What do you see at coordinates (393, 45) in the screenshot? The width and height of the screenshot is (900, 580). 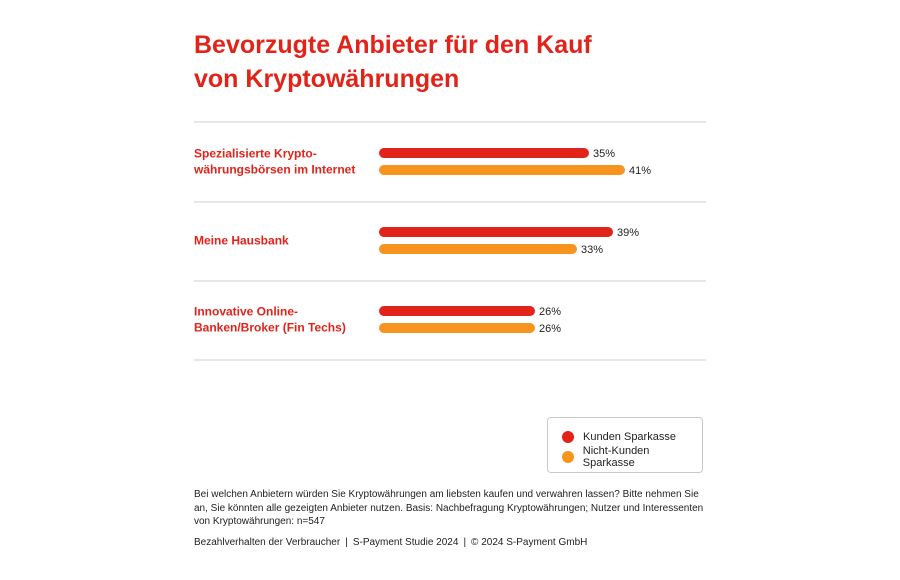 I see `title-line-1: Bevorzugte Anbieter für den Kauf` at bounding box center [393, 45].